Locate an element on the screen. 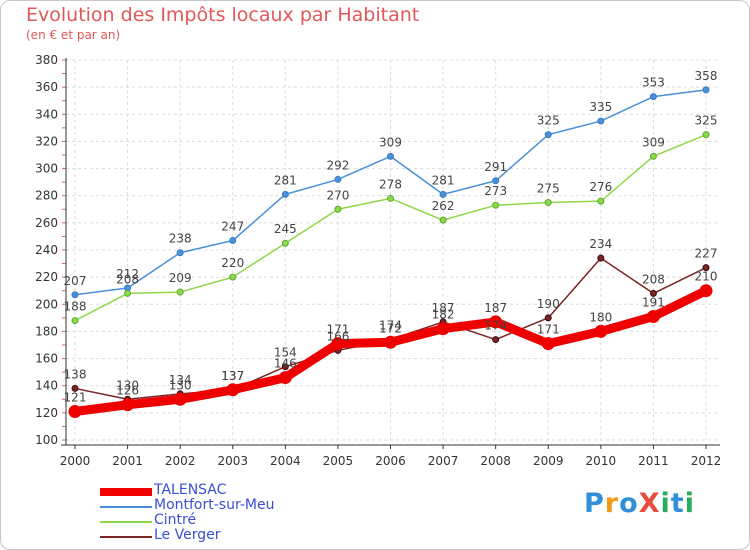  x-tick-label: 2000 is located at coordinates (75, 461).